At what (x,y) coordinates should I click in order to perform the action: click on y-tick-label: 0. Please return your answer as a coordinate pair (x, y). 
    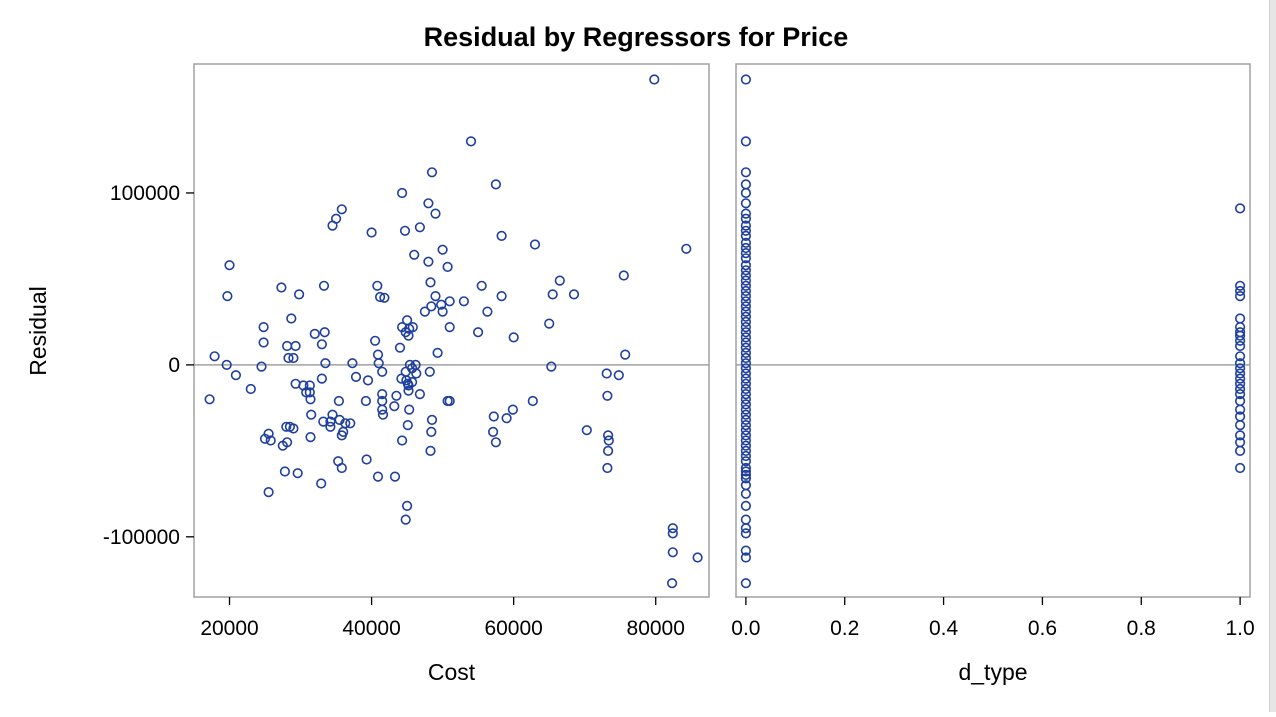
    Looking at the image, I should click on (174, 365).